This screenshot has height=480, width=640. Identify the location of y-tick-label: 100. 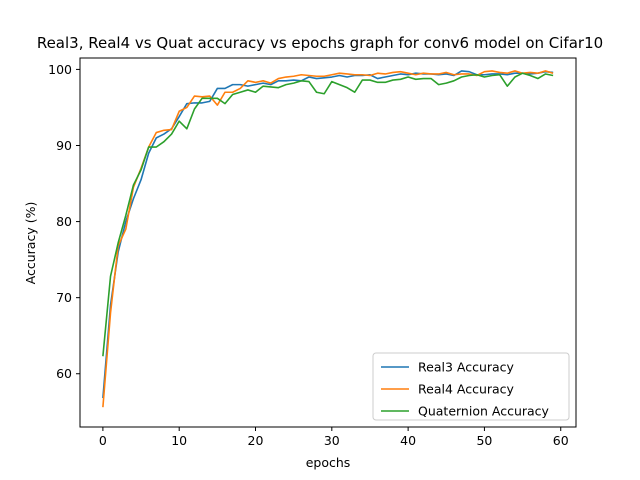
(60, 69).